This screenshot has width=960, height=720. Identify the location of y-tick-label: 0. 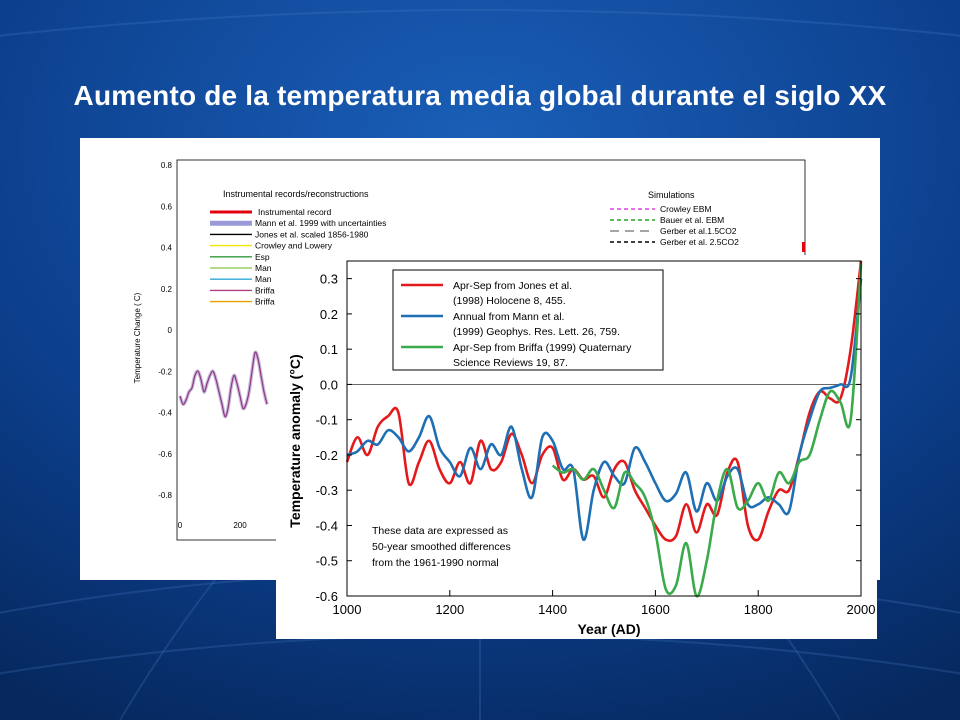
(170, 330).